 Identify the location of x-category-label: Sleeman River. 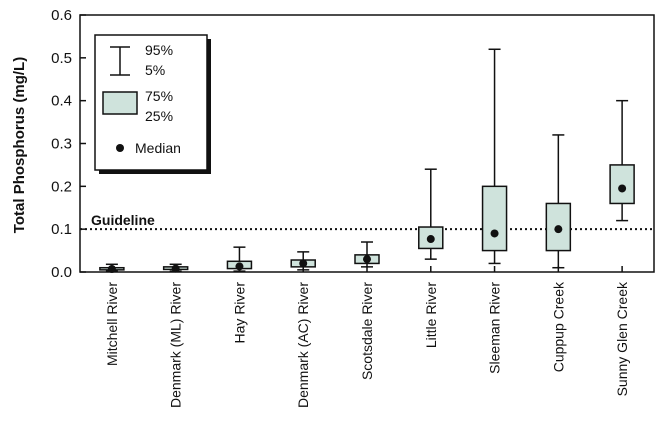
(495, 328).